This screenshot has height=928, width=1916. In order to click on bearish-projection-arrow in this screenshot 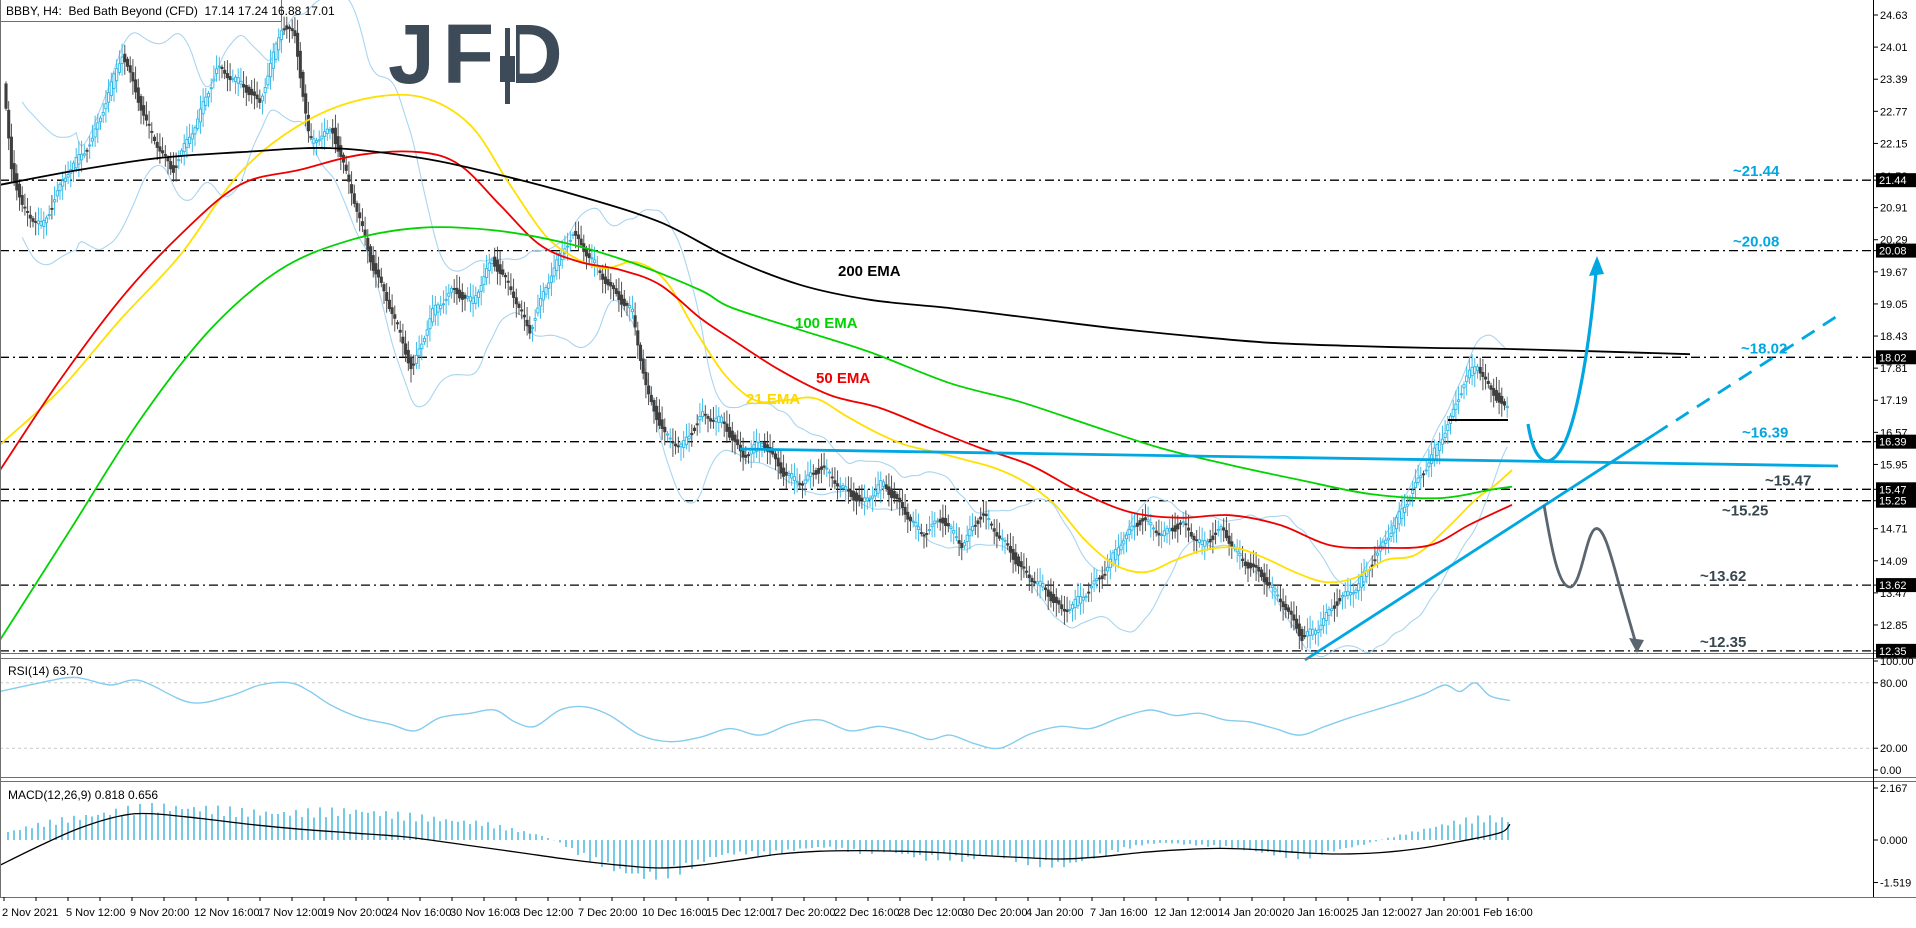, I will do `click(1590, 576)`.